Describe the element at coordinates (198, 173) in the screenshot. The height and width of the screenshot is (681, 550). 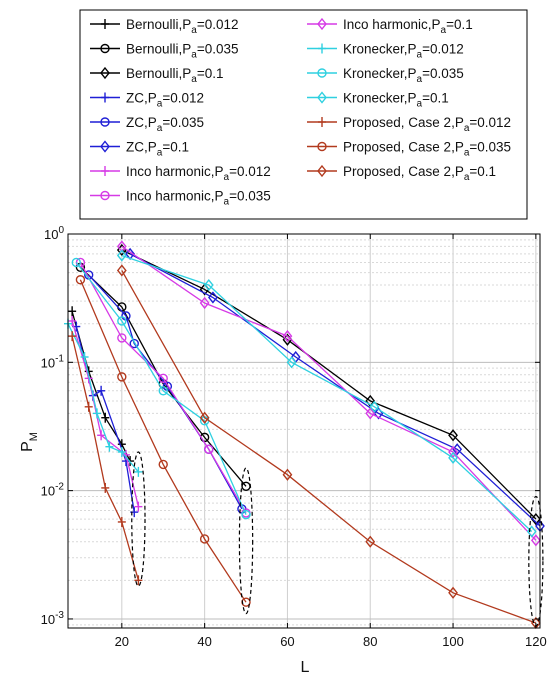
I see `legend-label: Inco harmonic,Pa=0.012` at that location.